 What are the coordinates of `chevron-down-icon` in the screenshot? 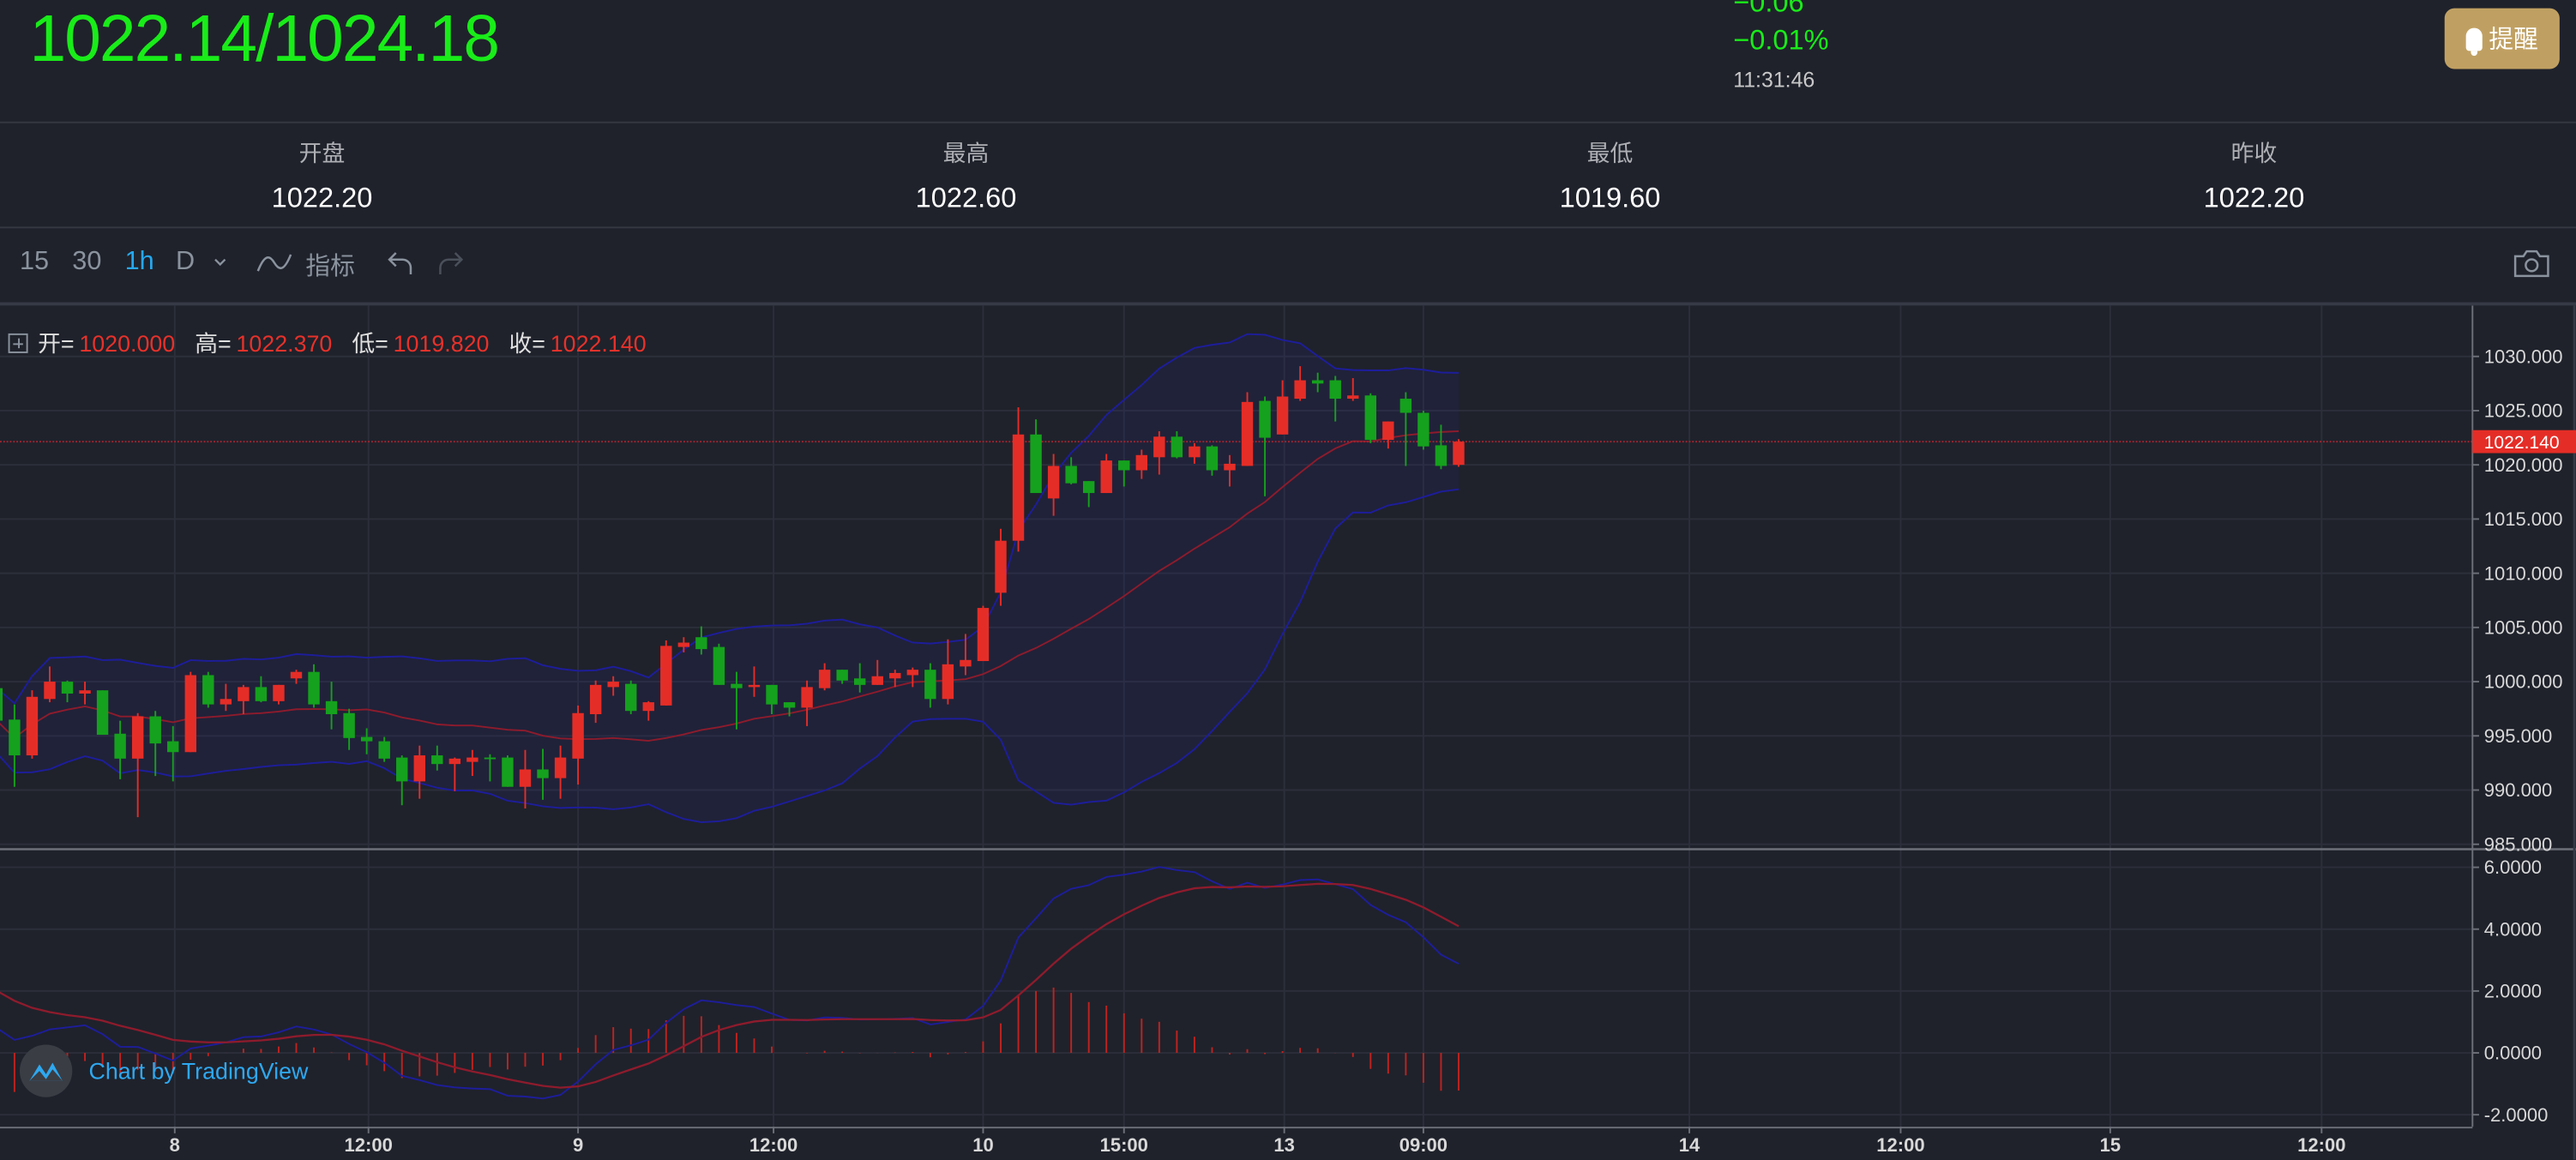 It's located at (220, 262).